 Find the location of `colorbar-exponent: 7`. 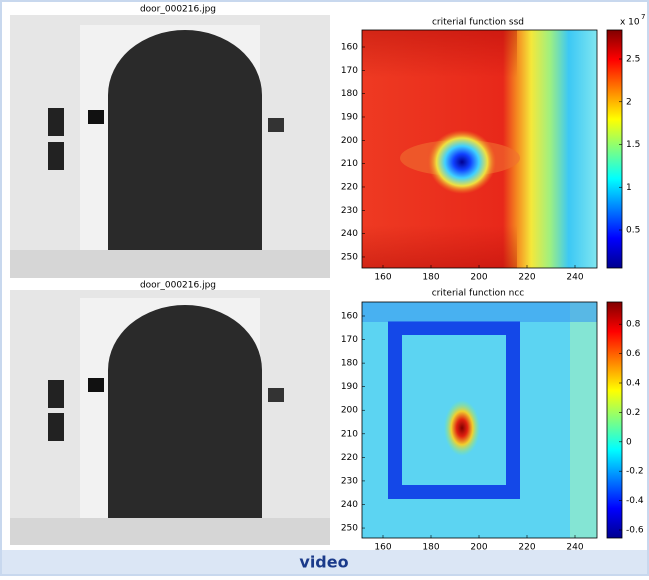

colorbar-exponent: 7 is located at coordinates (643, 17).